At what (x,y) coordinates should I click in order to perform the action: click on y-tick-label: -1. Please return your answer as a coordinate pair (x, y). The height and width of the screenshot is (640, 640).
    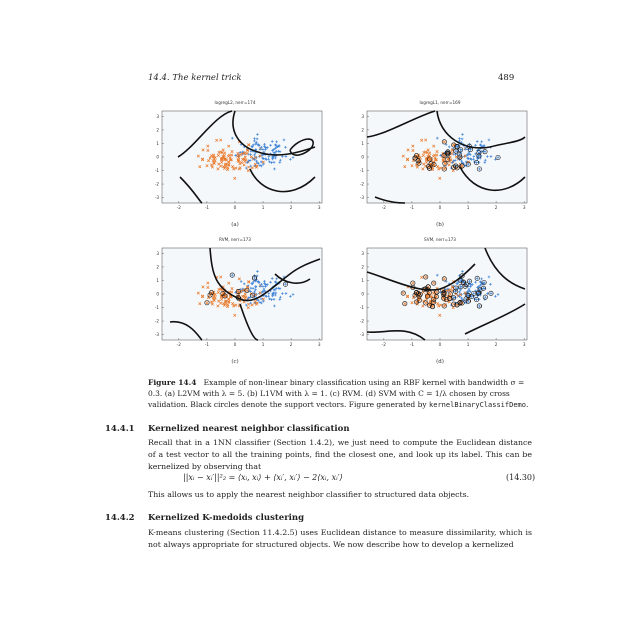
    Looking at the image, I should click on (157, 170).